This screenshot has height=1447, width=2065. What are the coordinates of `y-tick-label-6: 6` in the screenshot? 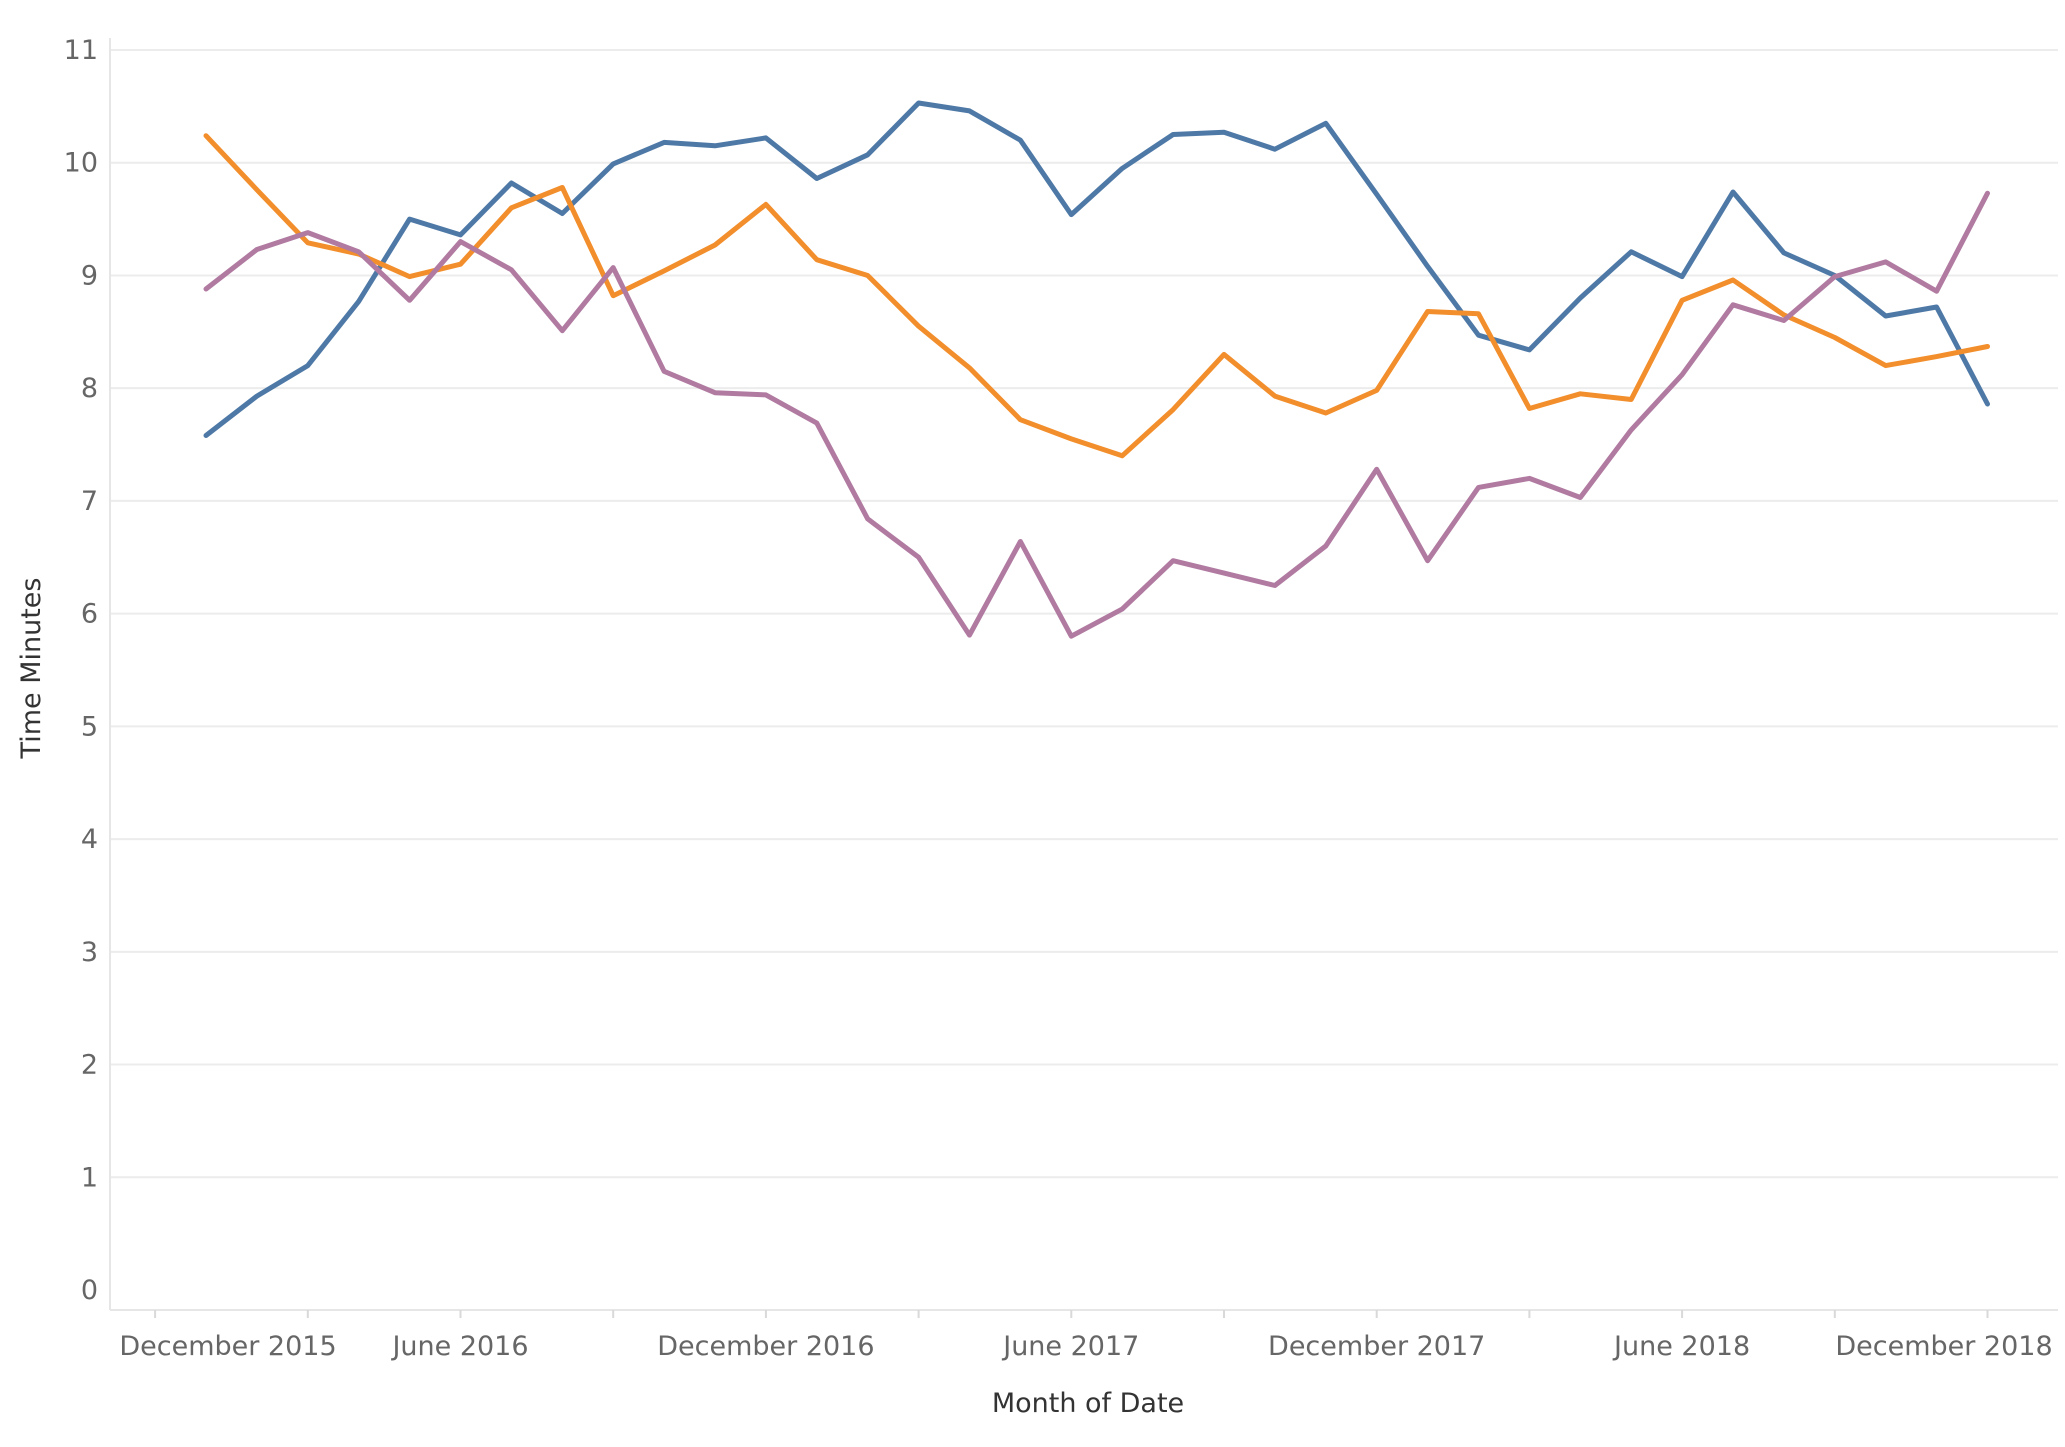 It's located at (89, 614).